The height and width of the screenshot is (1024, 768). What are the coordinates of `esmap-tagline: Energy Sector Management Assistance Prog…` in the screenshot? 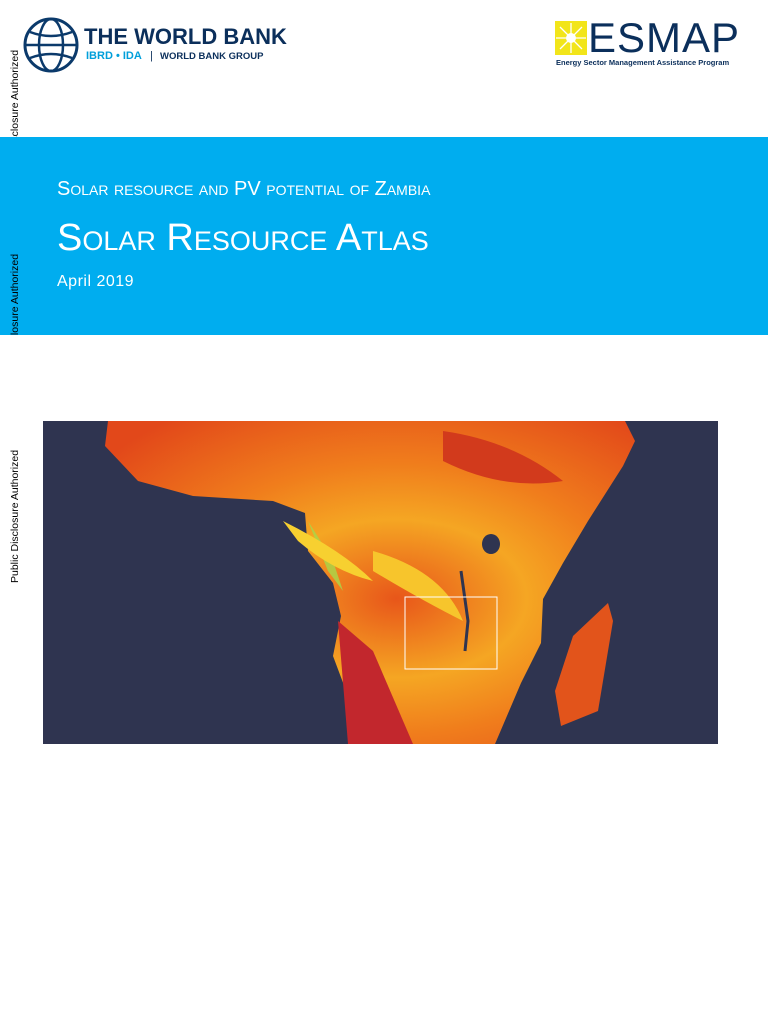 It's located at (643, 62).